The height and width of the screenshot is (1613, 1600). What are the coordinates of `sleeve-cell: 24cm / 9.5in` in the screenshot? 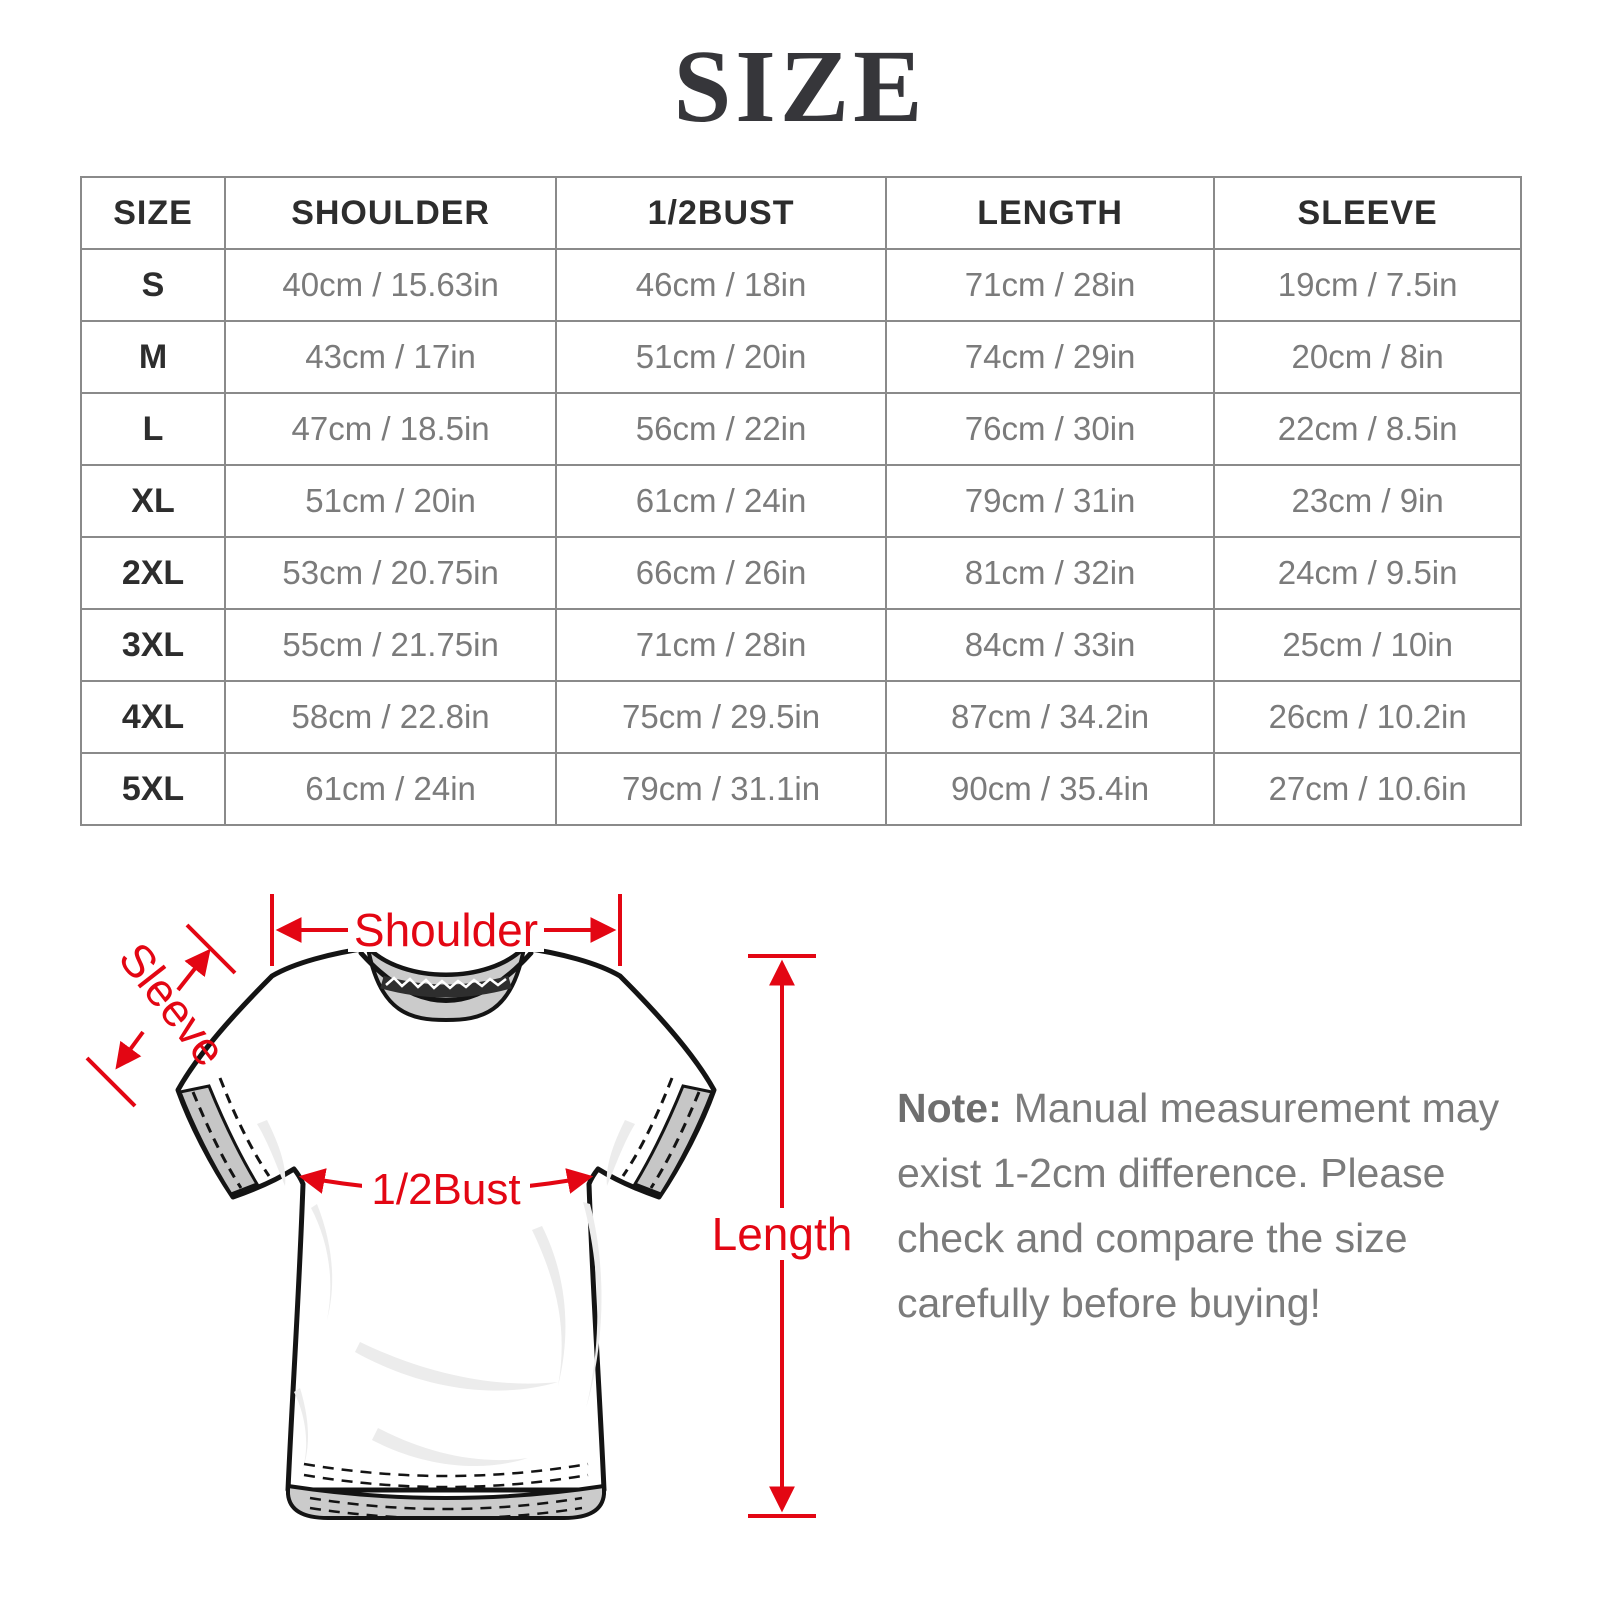 It's located at (1367, 573).